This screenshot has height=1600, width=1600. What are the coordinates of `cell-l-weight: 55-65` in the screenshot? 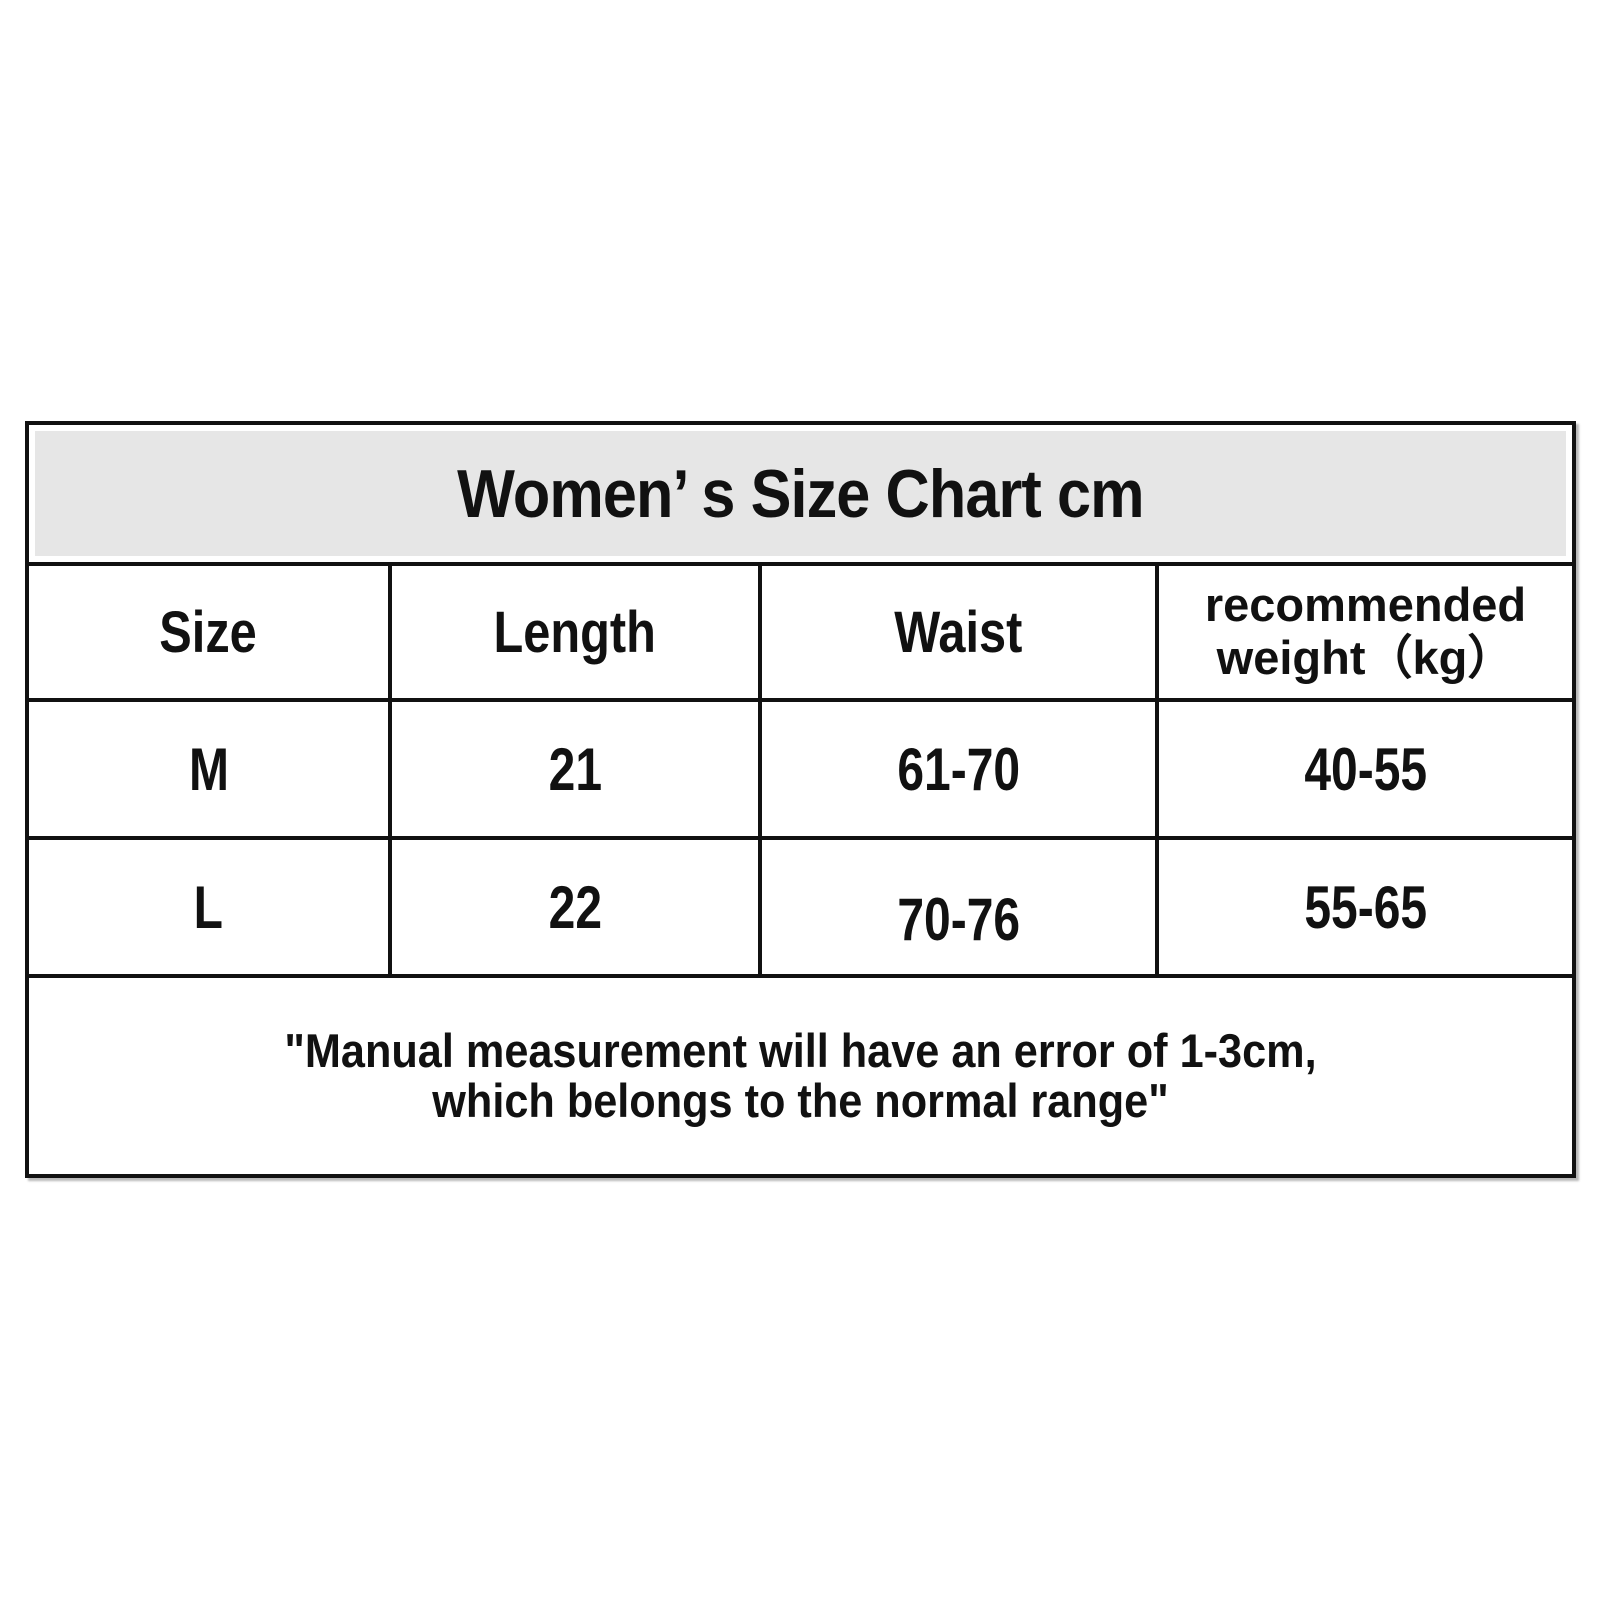 It's located at (1365, 907).